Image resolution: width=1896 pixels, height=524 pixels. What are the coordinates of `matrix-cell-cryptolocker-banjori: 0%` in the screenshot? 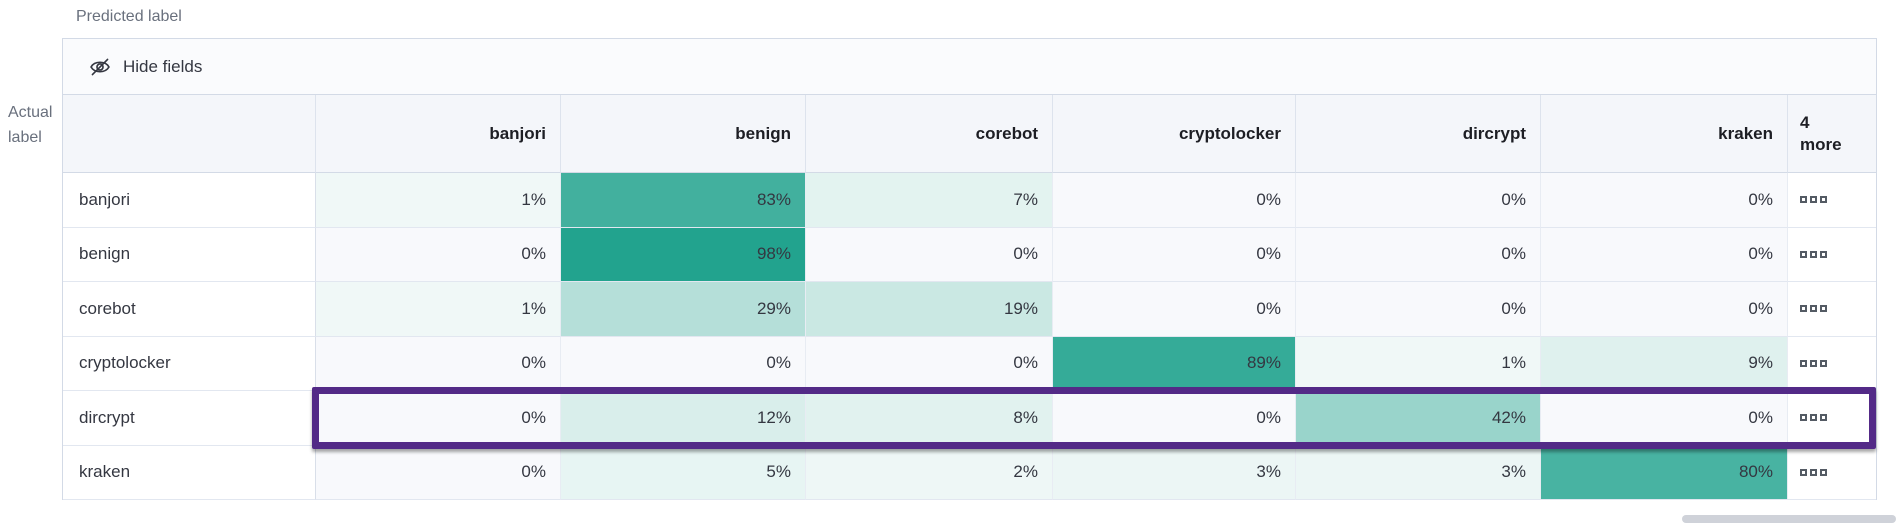 It's located at (438, 363).